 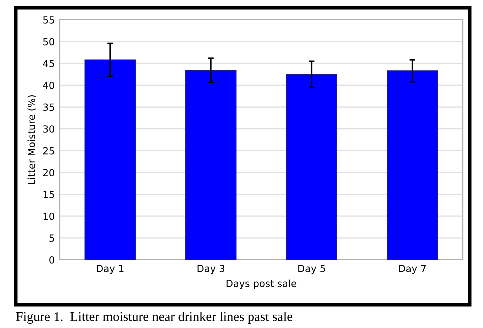 What do you see at coordinates (261, 285) in the screenshot?
I see `x-axis-title: Days post sale` at bounding box center [261, 285].